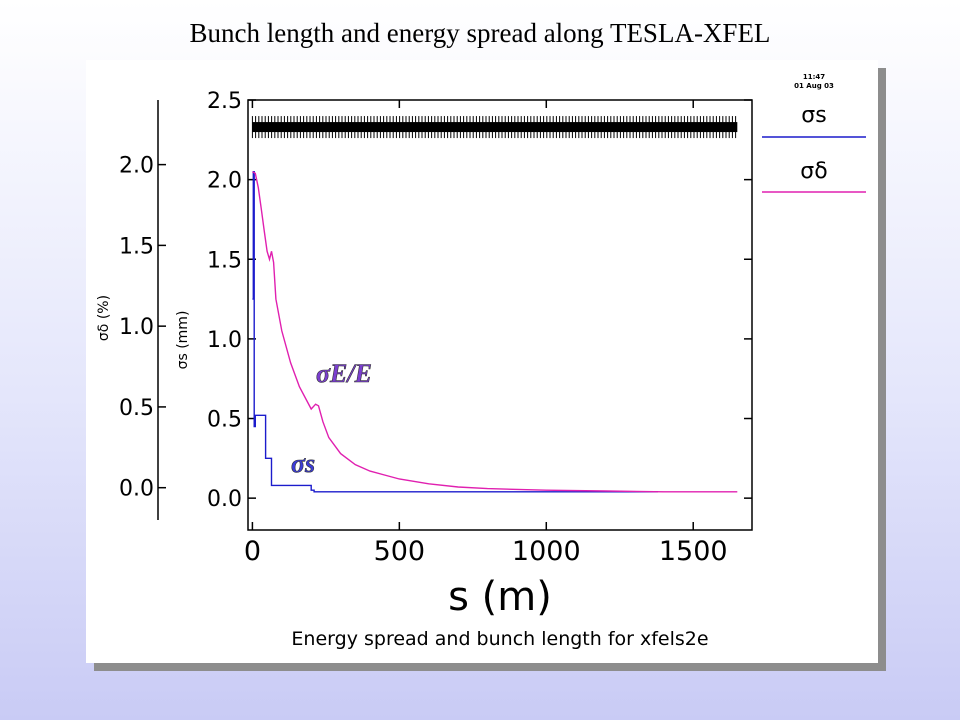  Describe the element at coordinates (500, 597) in the screenshot. I see `x-axis-label: s (m)` at that location.